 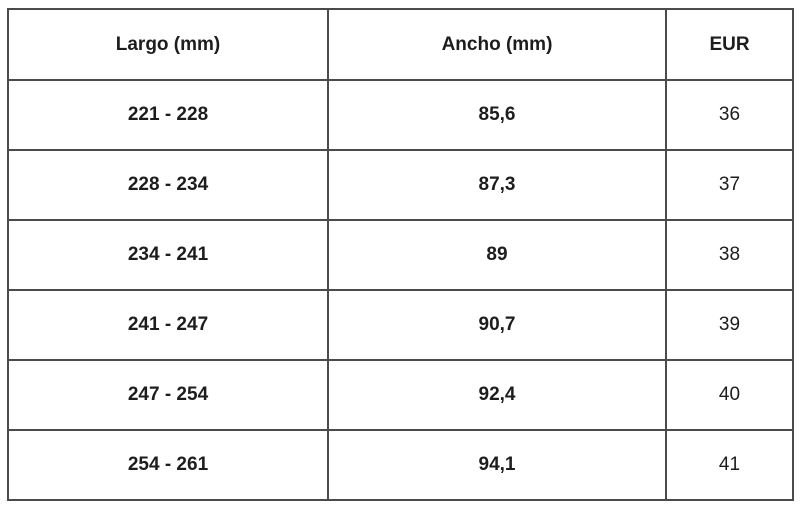 I want to click on cell-largo: 221 - 228, so click(x=168, y=115).